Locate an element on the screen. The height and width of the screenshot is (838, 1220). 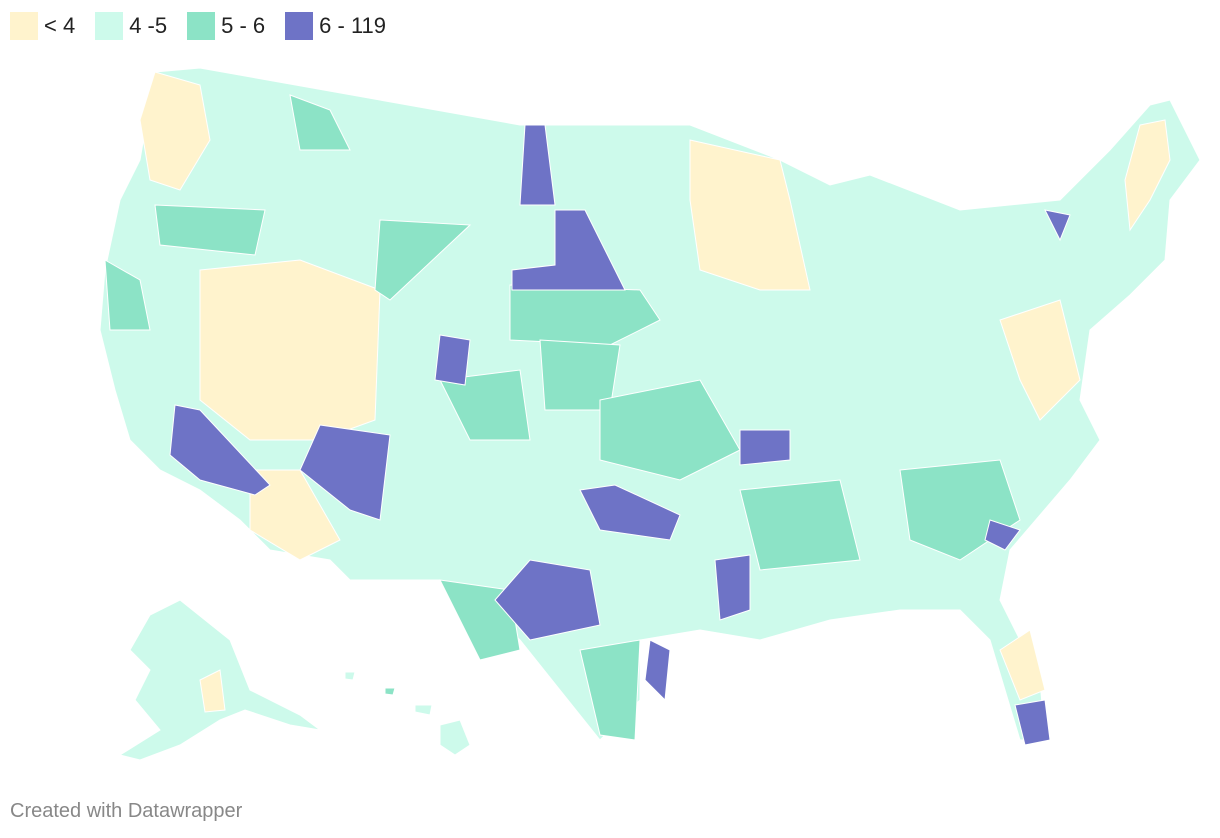
legend-item: 5 - 6 is located at coordinates (226, 26).